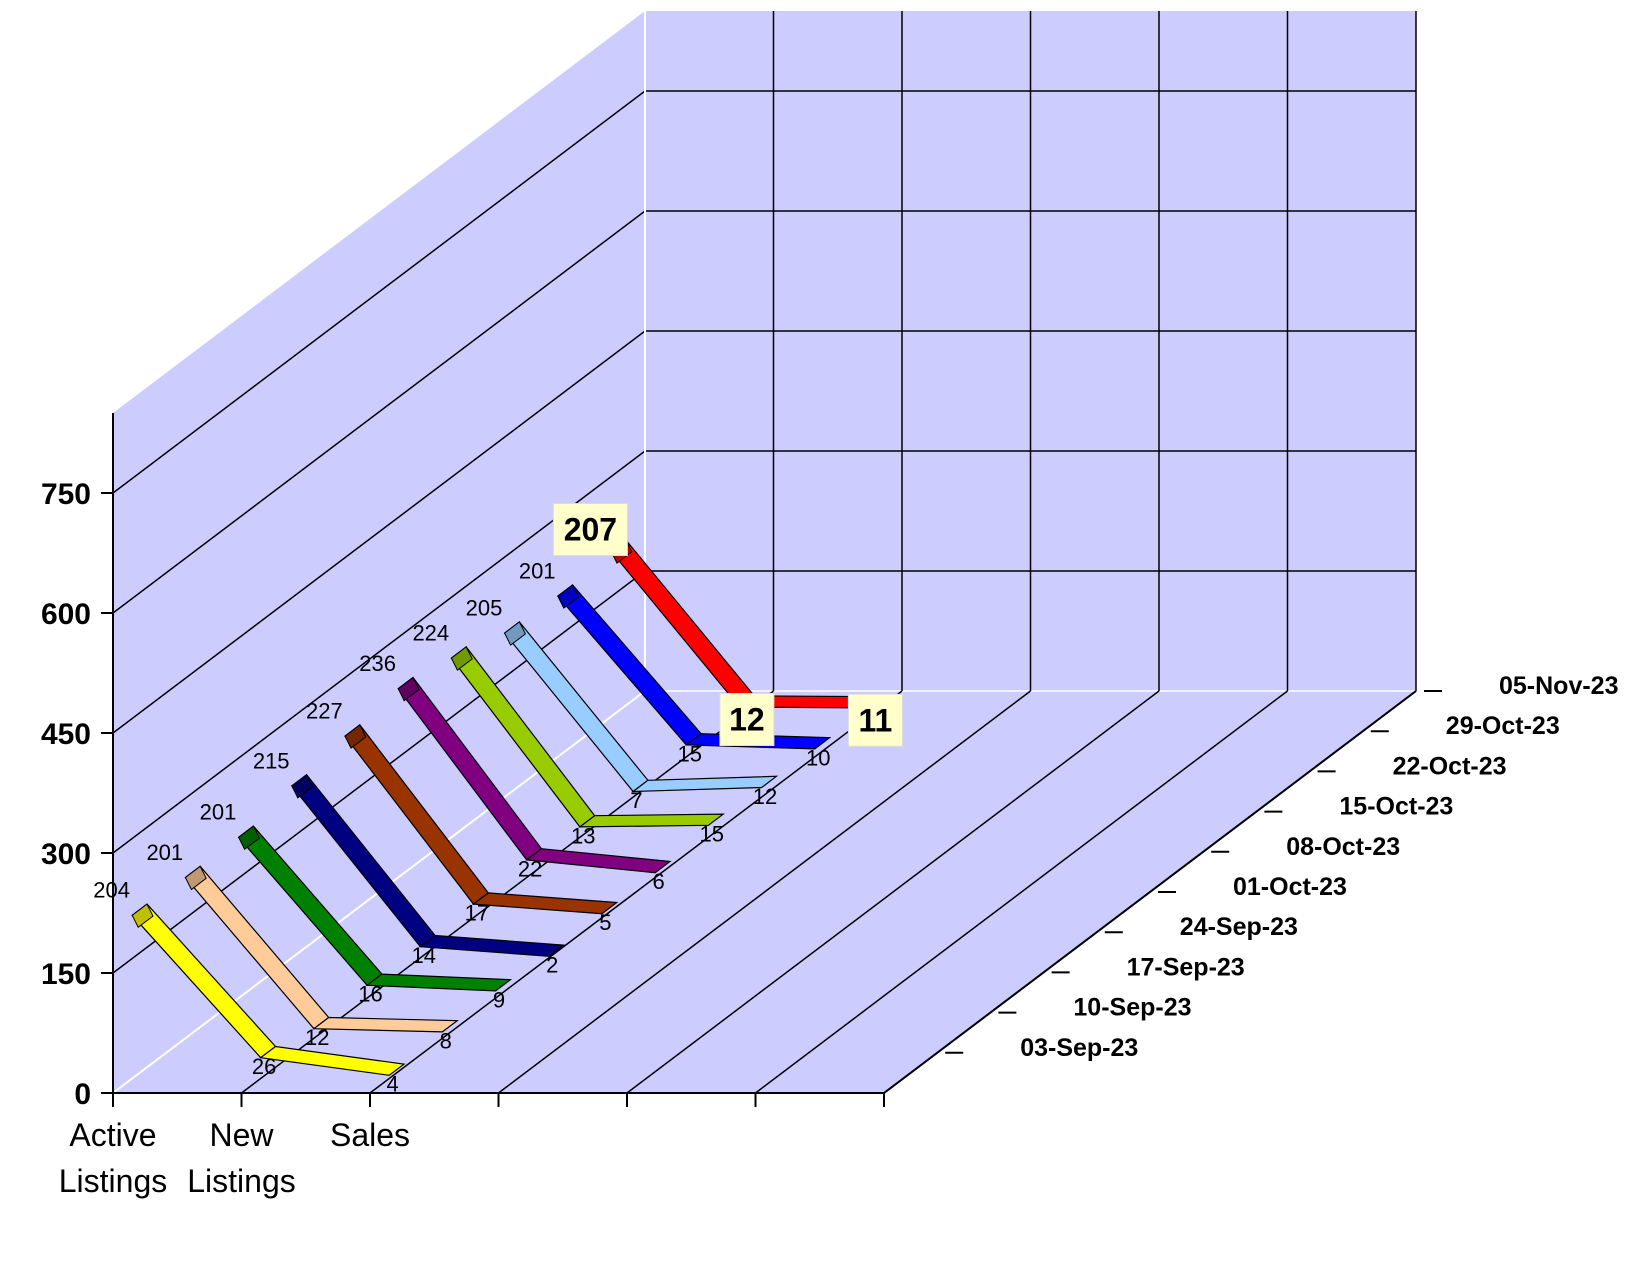 This screenshot has height=1275, width=1650. I want to click on data-label: 2, so click(552, 965).